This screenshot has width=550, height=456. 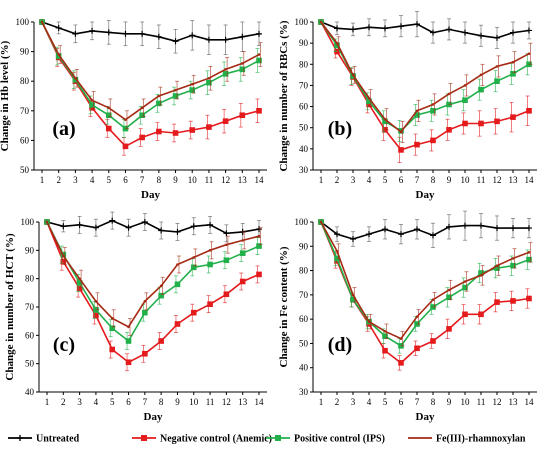 I want to click on legend-label: Fe(III)-rhamnoxylan, so click(x=481, y=439).